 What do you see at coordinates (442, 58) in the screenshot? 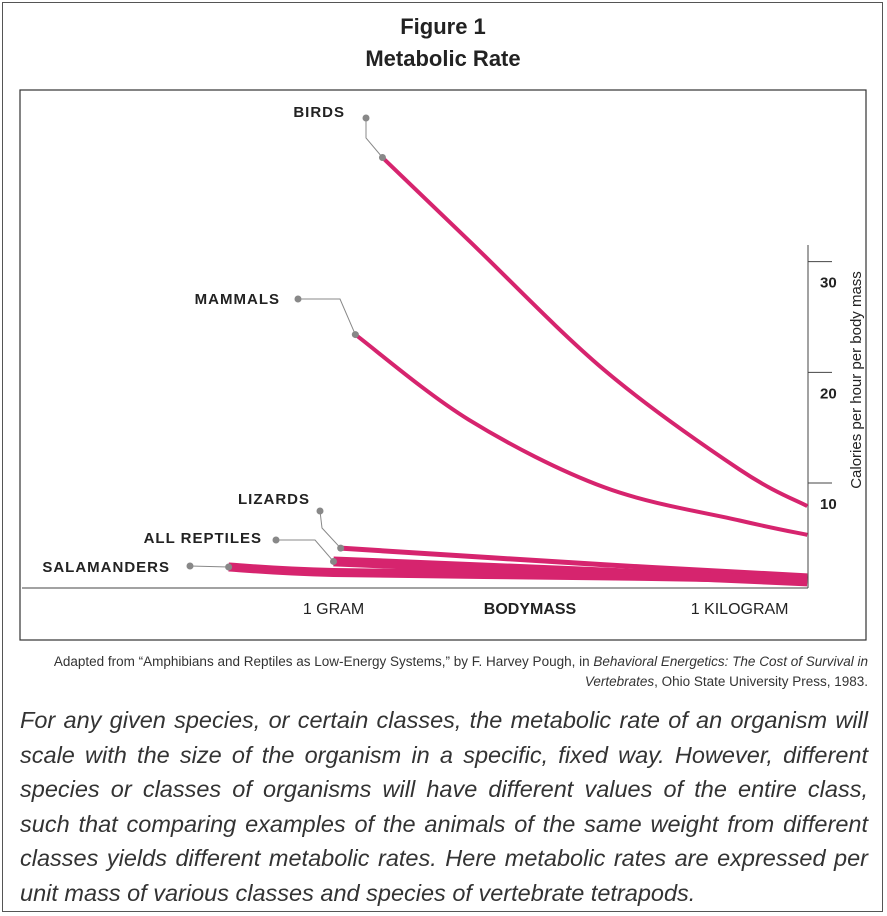
I see `figure-title: Metabolic Rate` at bounding box center [442, 58].